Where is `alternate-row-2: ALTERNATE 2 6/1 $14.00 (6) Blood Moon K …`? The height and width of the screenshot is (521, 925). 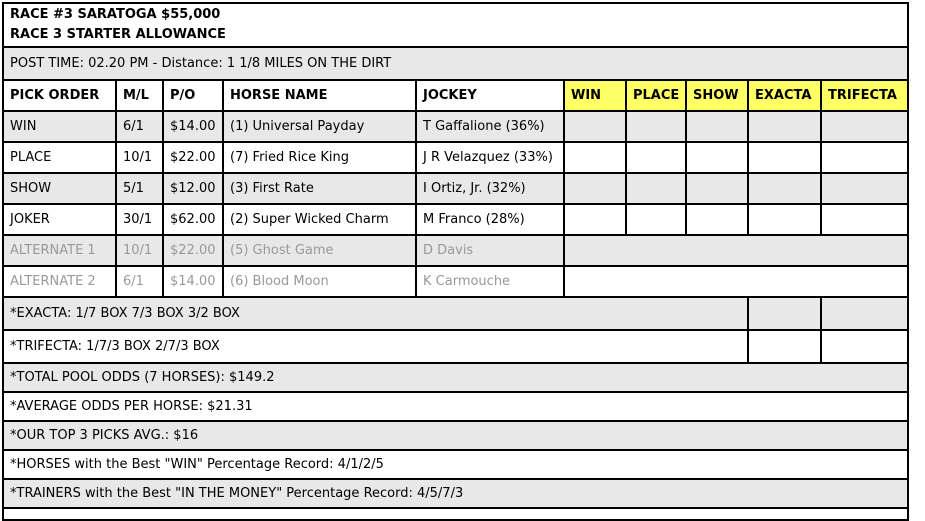 alternate-row-2: ALTERNATE 2 6/1 $14.00 (6) Blood Moon K … is located at coordinates (456, 281).